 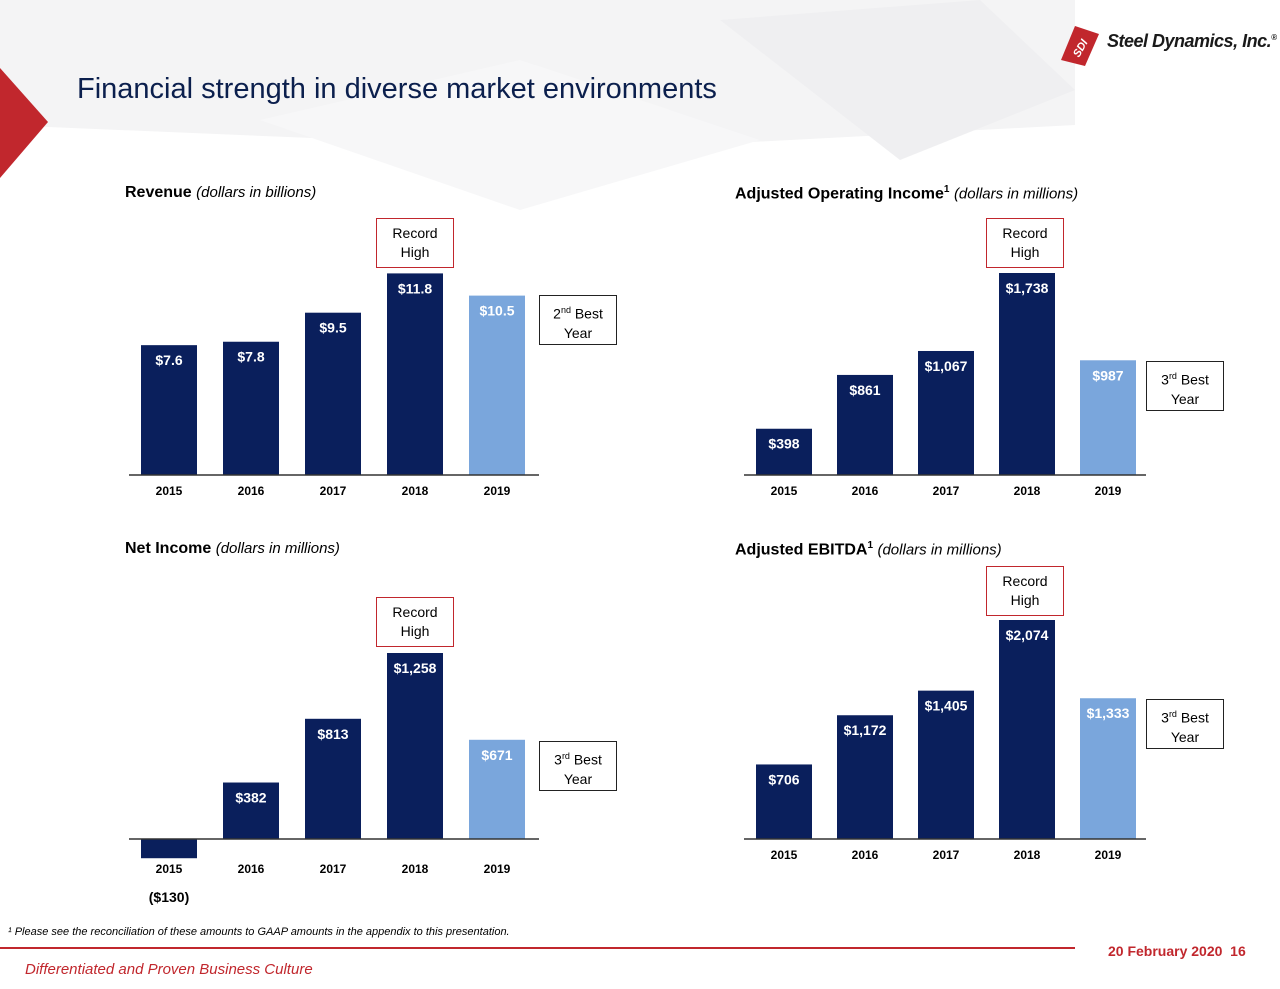 I want to click on data-label: $813, so click(x=332, y=734).